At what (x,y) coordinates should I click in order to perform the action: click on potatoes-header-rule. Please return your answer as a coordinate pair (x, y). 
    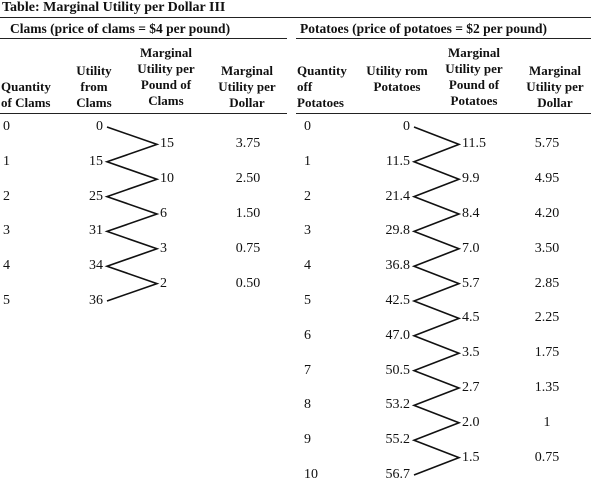
    Looking at the image, I should click on (443, 113).